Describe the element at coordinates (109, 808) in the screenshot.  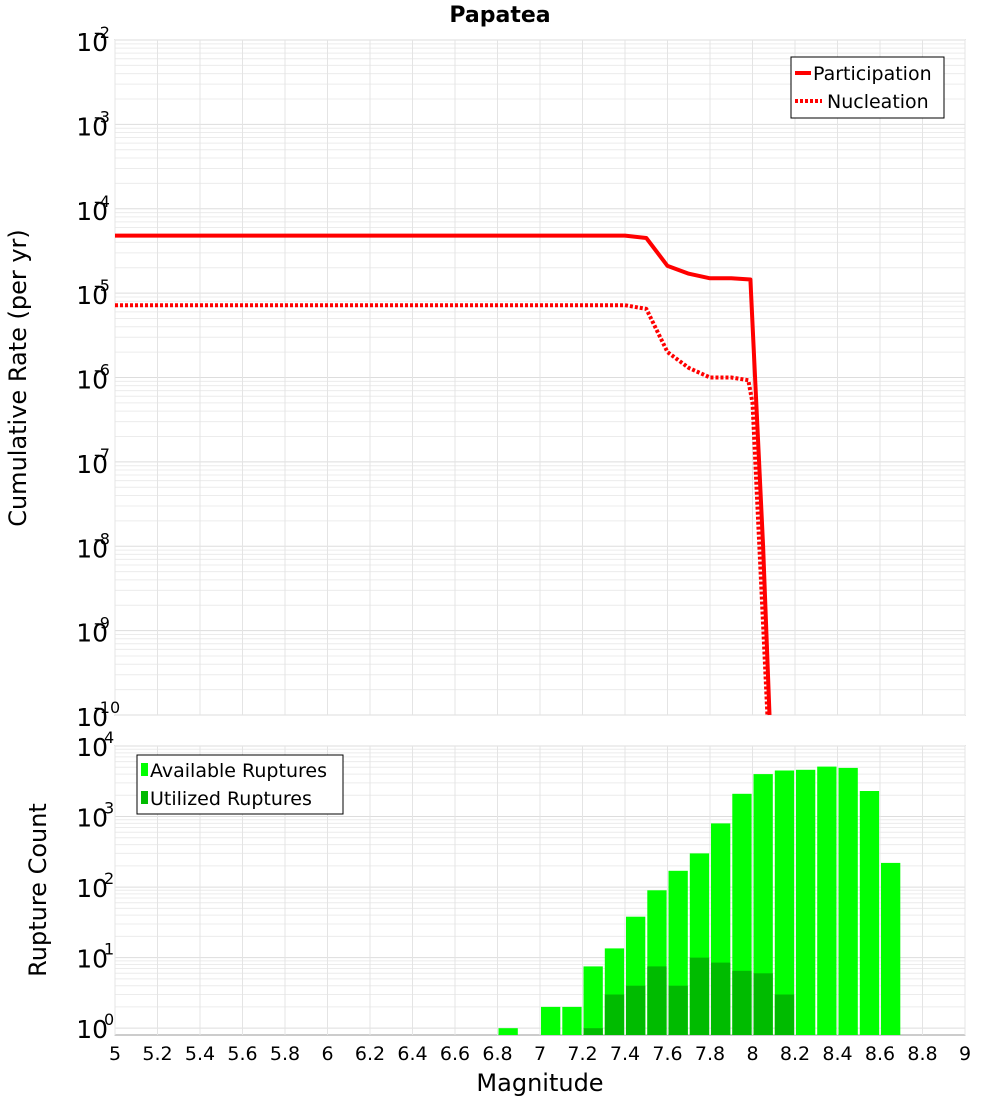
I see `count-y-tick-exponent: 3` at that location.